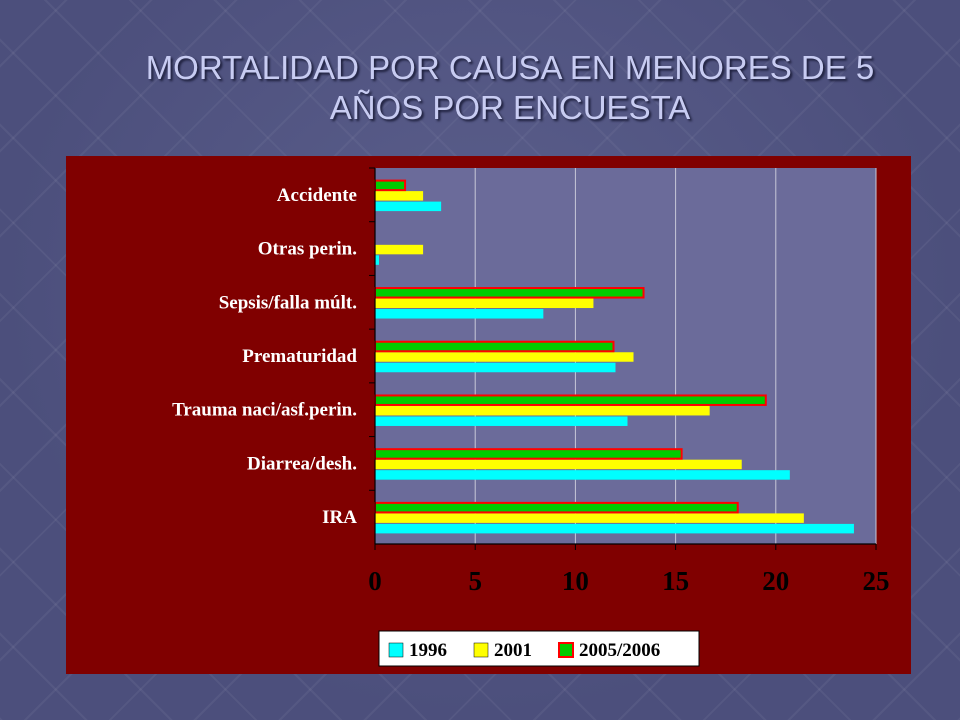  Describe the element at coordinates (628, 581) in the screenshot. I see `tick-labels: 0 5 10 15 20 25` at that location.